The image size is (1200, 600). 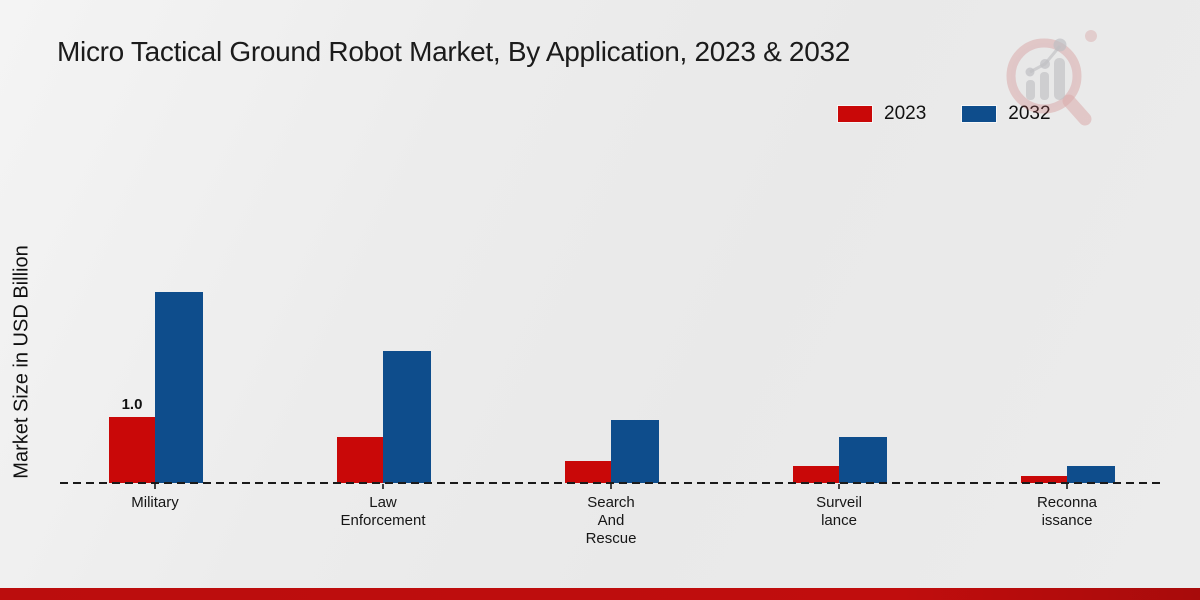 What do you see at coordinates (1067, 511) in the screenshot?
I see `x-tick-label-reconnaissance: Reconna issance` at bounding box center [1067, 511].